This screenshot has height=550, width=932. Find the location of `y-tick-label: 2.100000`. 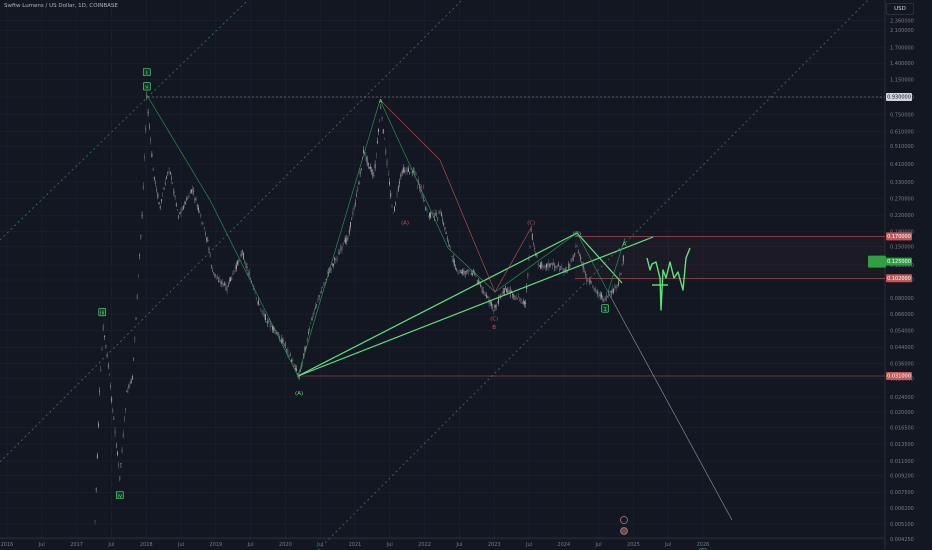

y-tick-label: 2.100000 is located at coordinates (902, 31).